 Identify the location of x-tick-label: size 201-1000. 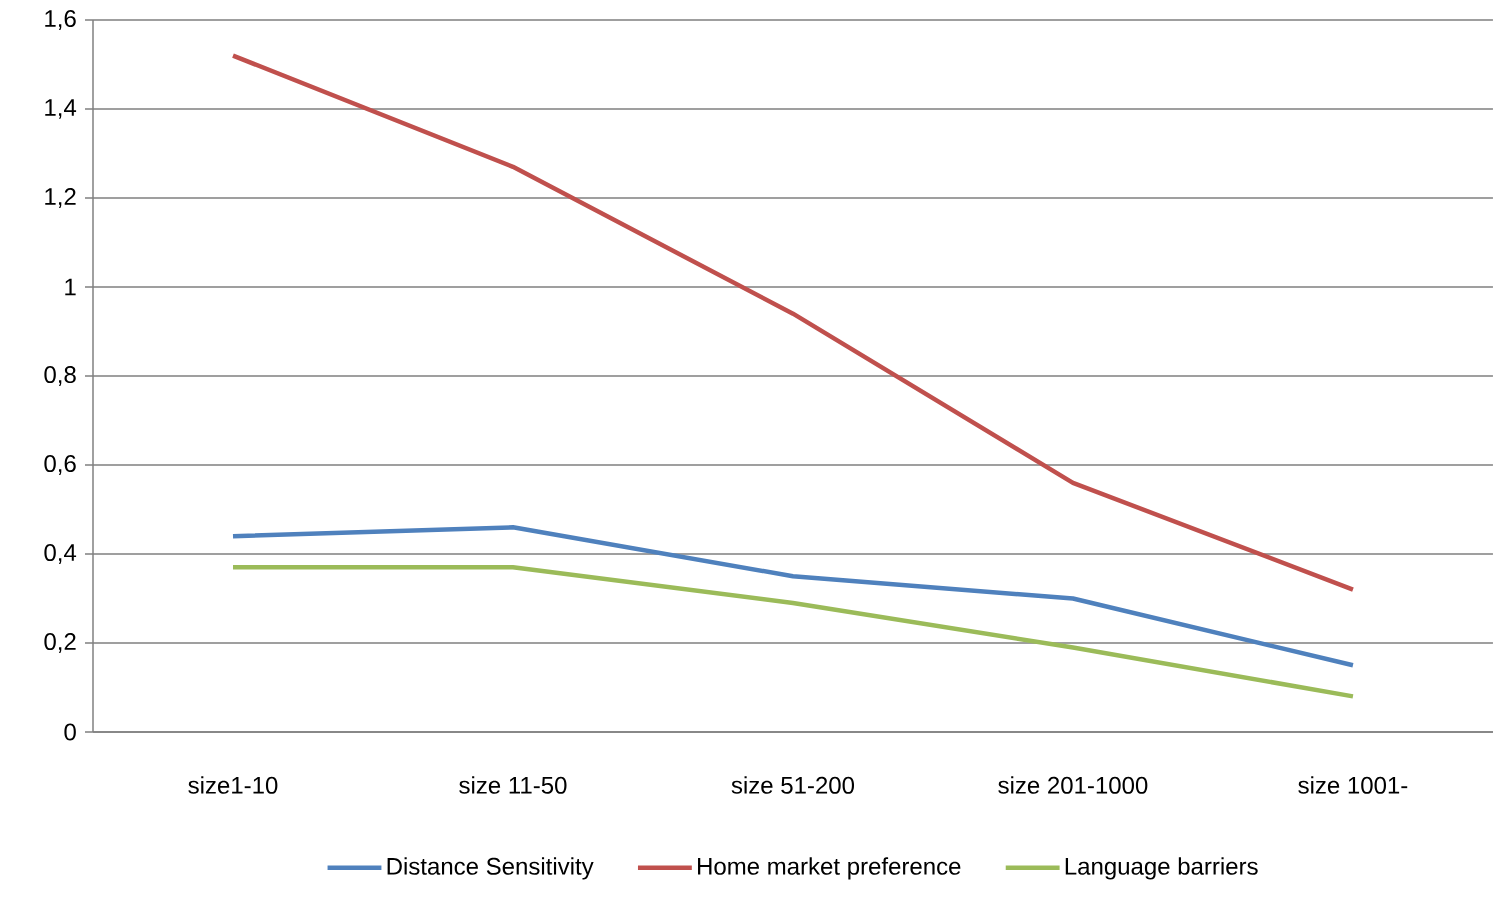
(1073, 785).